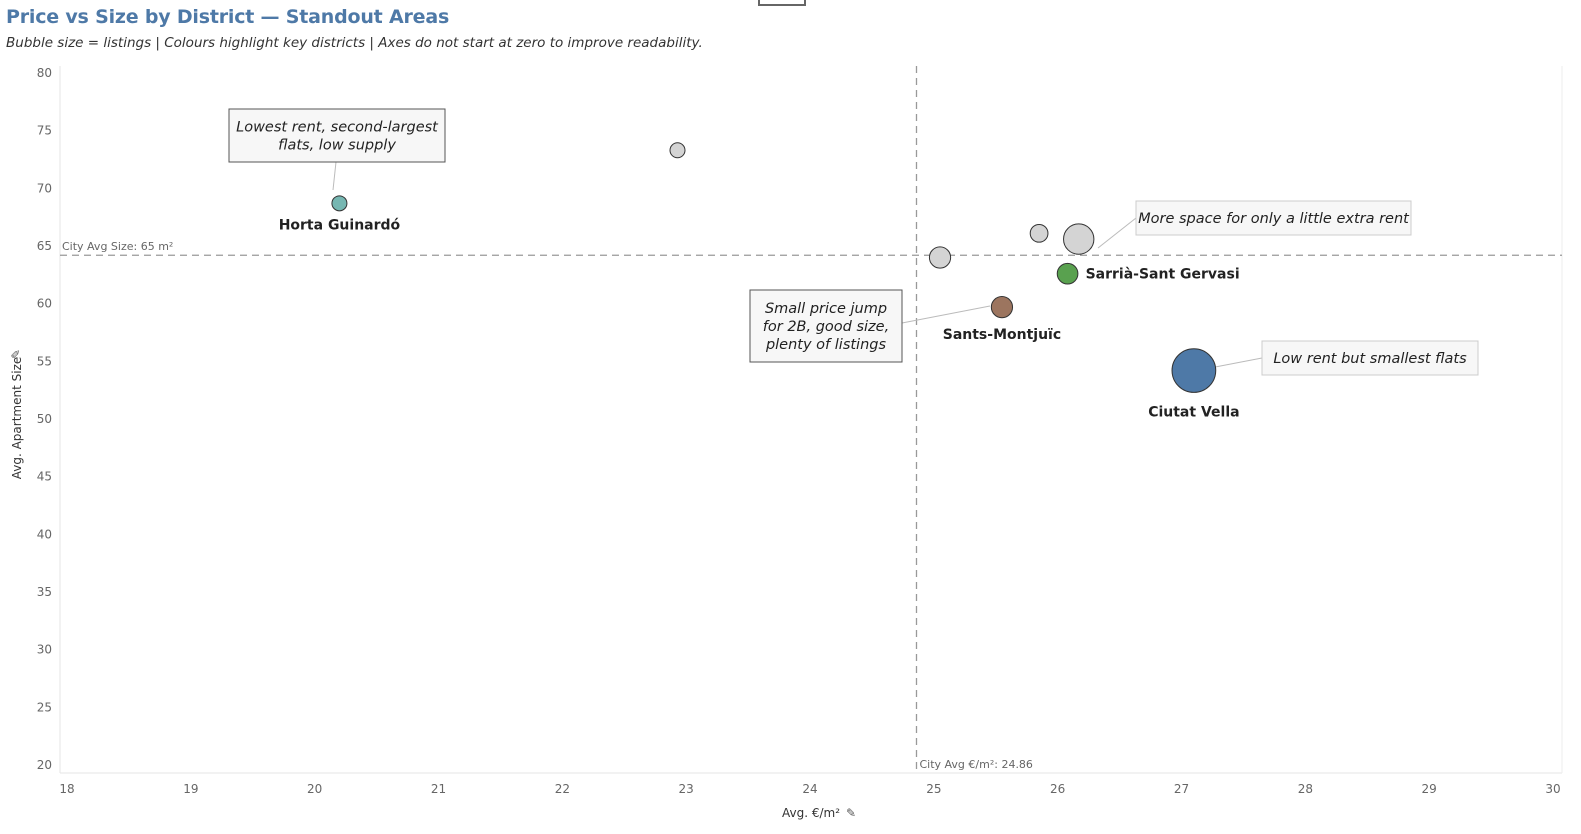  What do you see at coordinates (1057, 789) in the screenshot?
I see `x-tick-label: 26` at bounding box center [1057, 789].